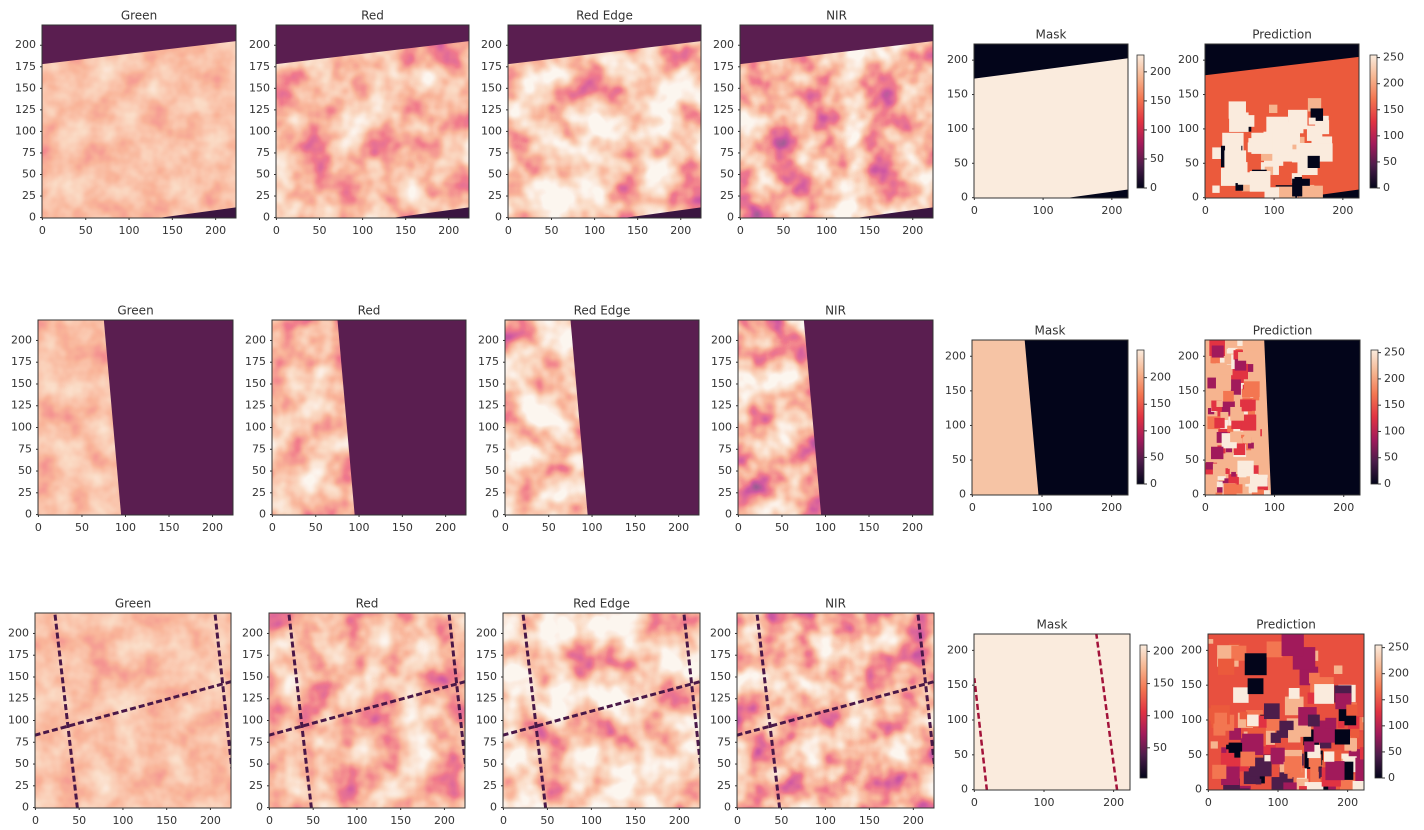 This screenshot has width=1424, height=830. I want to click on colorbar-tick-label: 50, so click(1160, 747).